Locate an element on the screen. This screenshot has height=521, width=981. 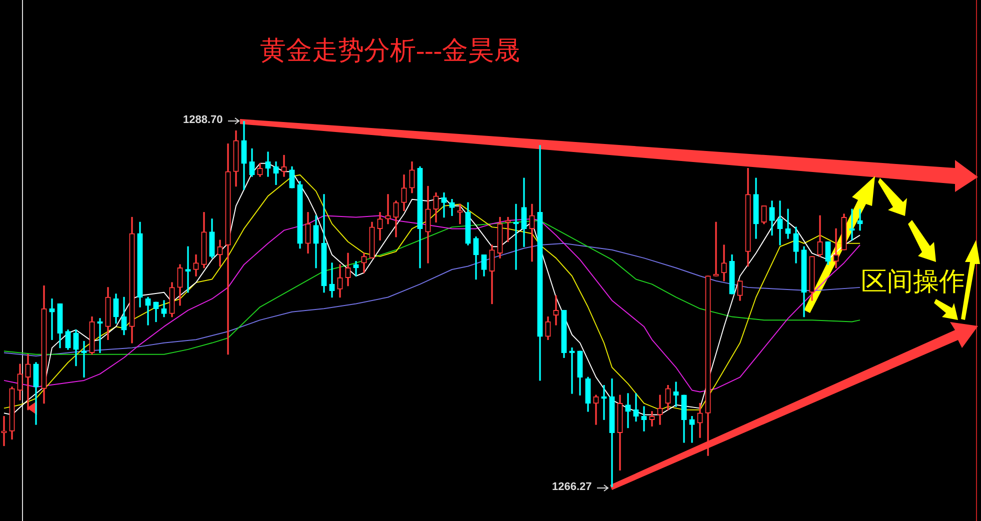
annotation: 1266.27 is located at coordinates (572, 487).